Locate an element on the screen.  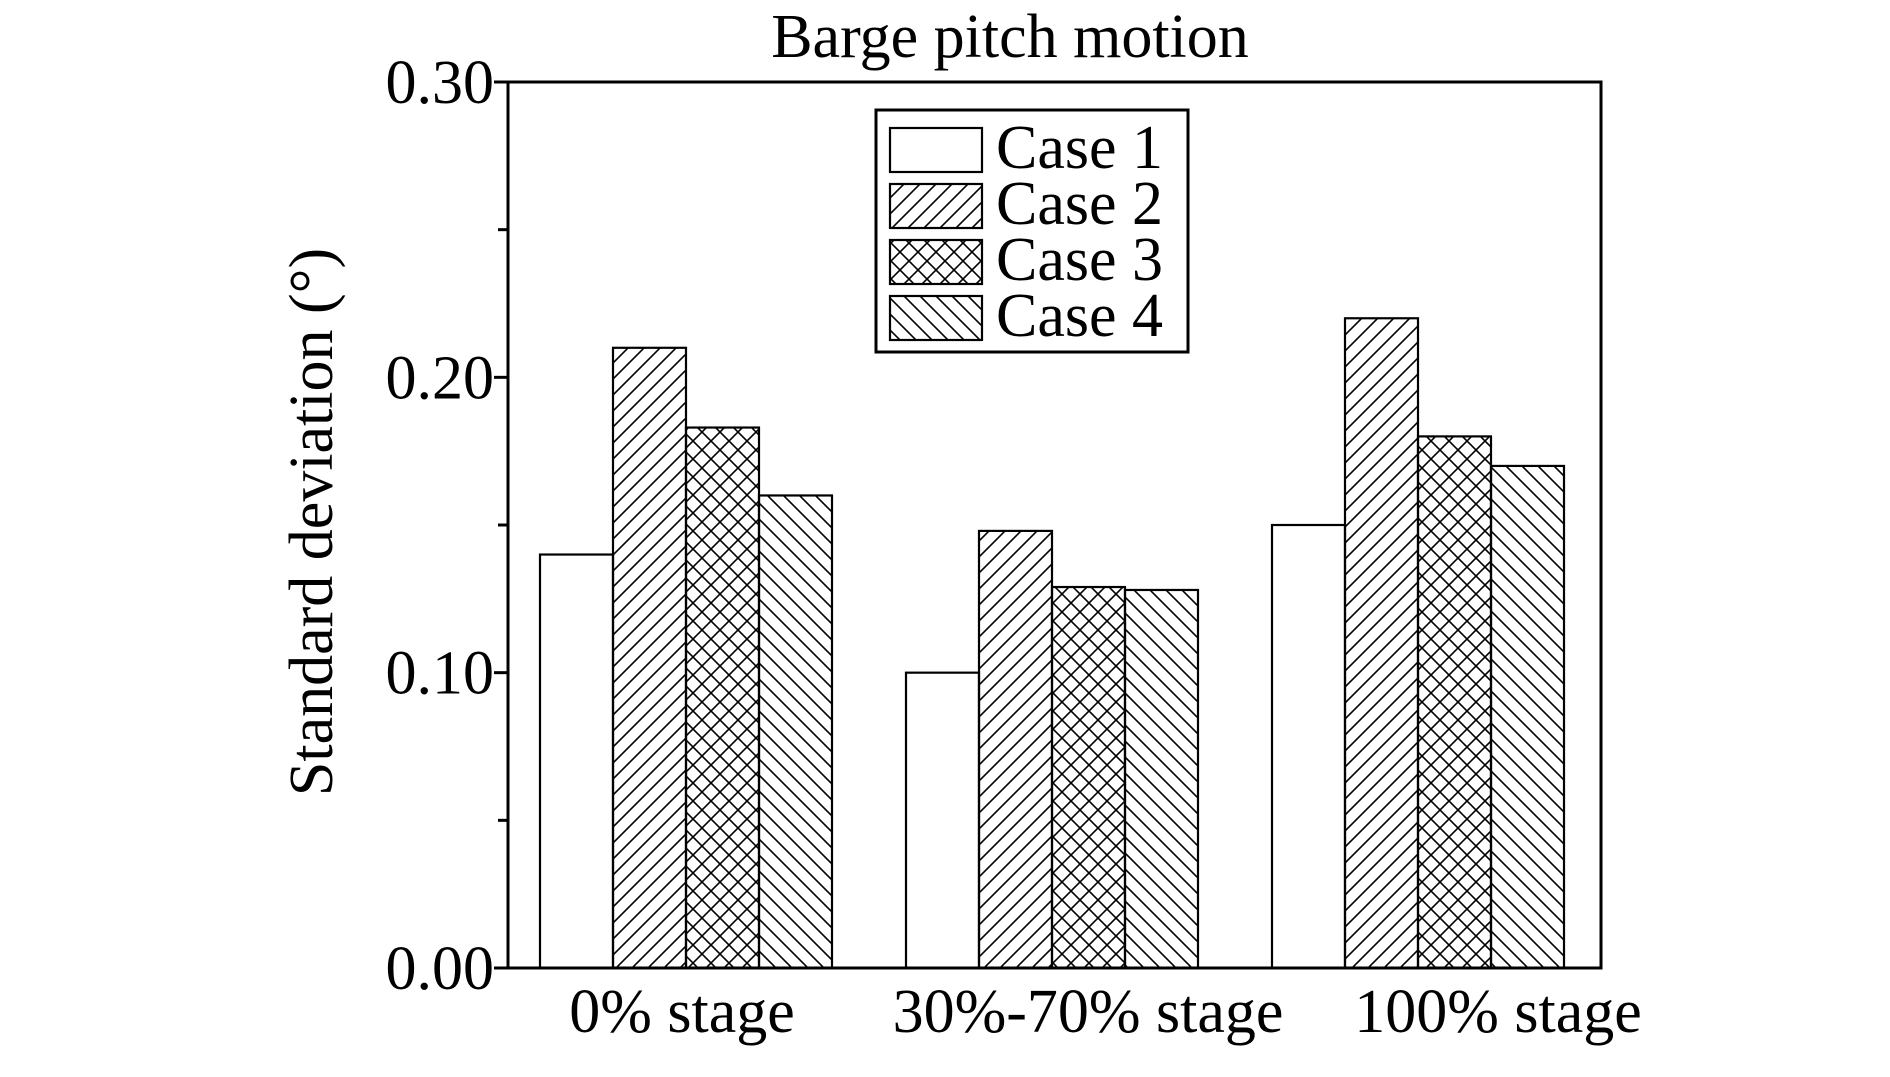
category-labels: 0% stage 30%-70% stage 100% stage is located at coordinates (1105, 1012).